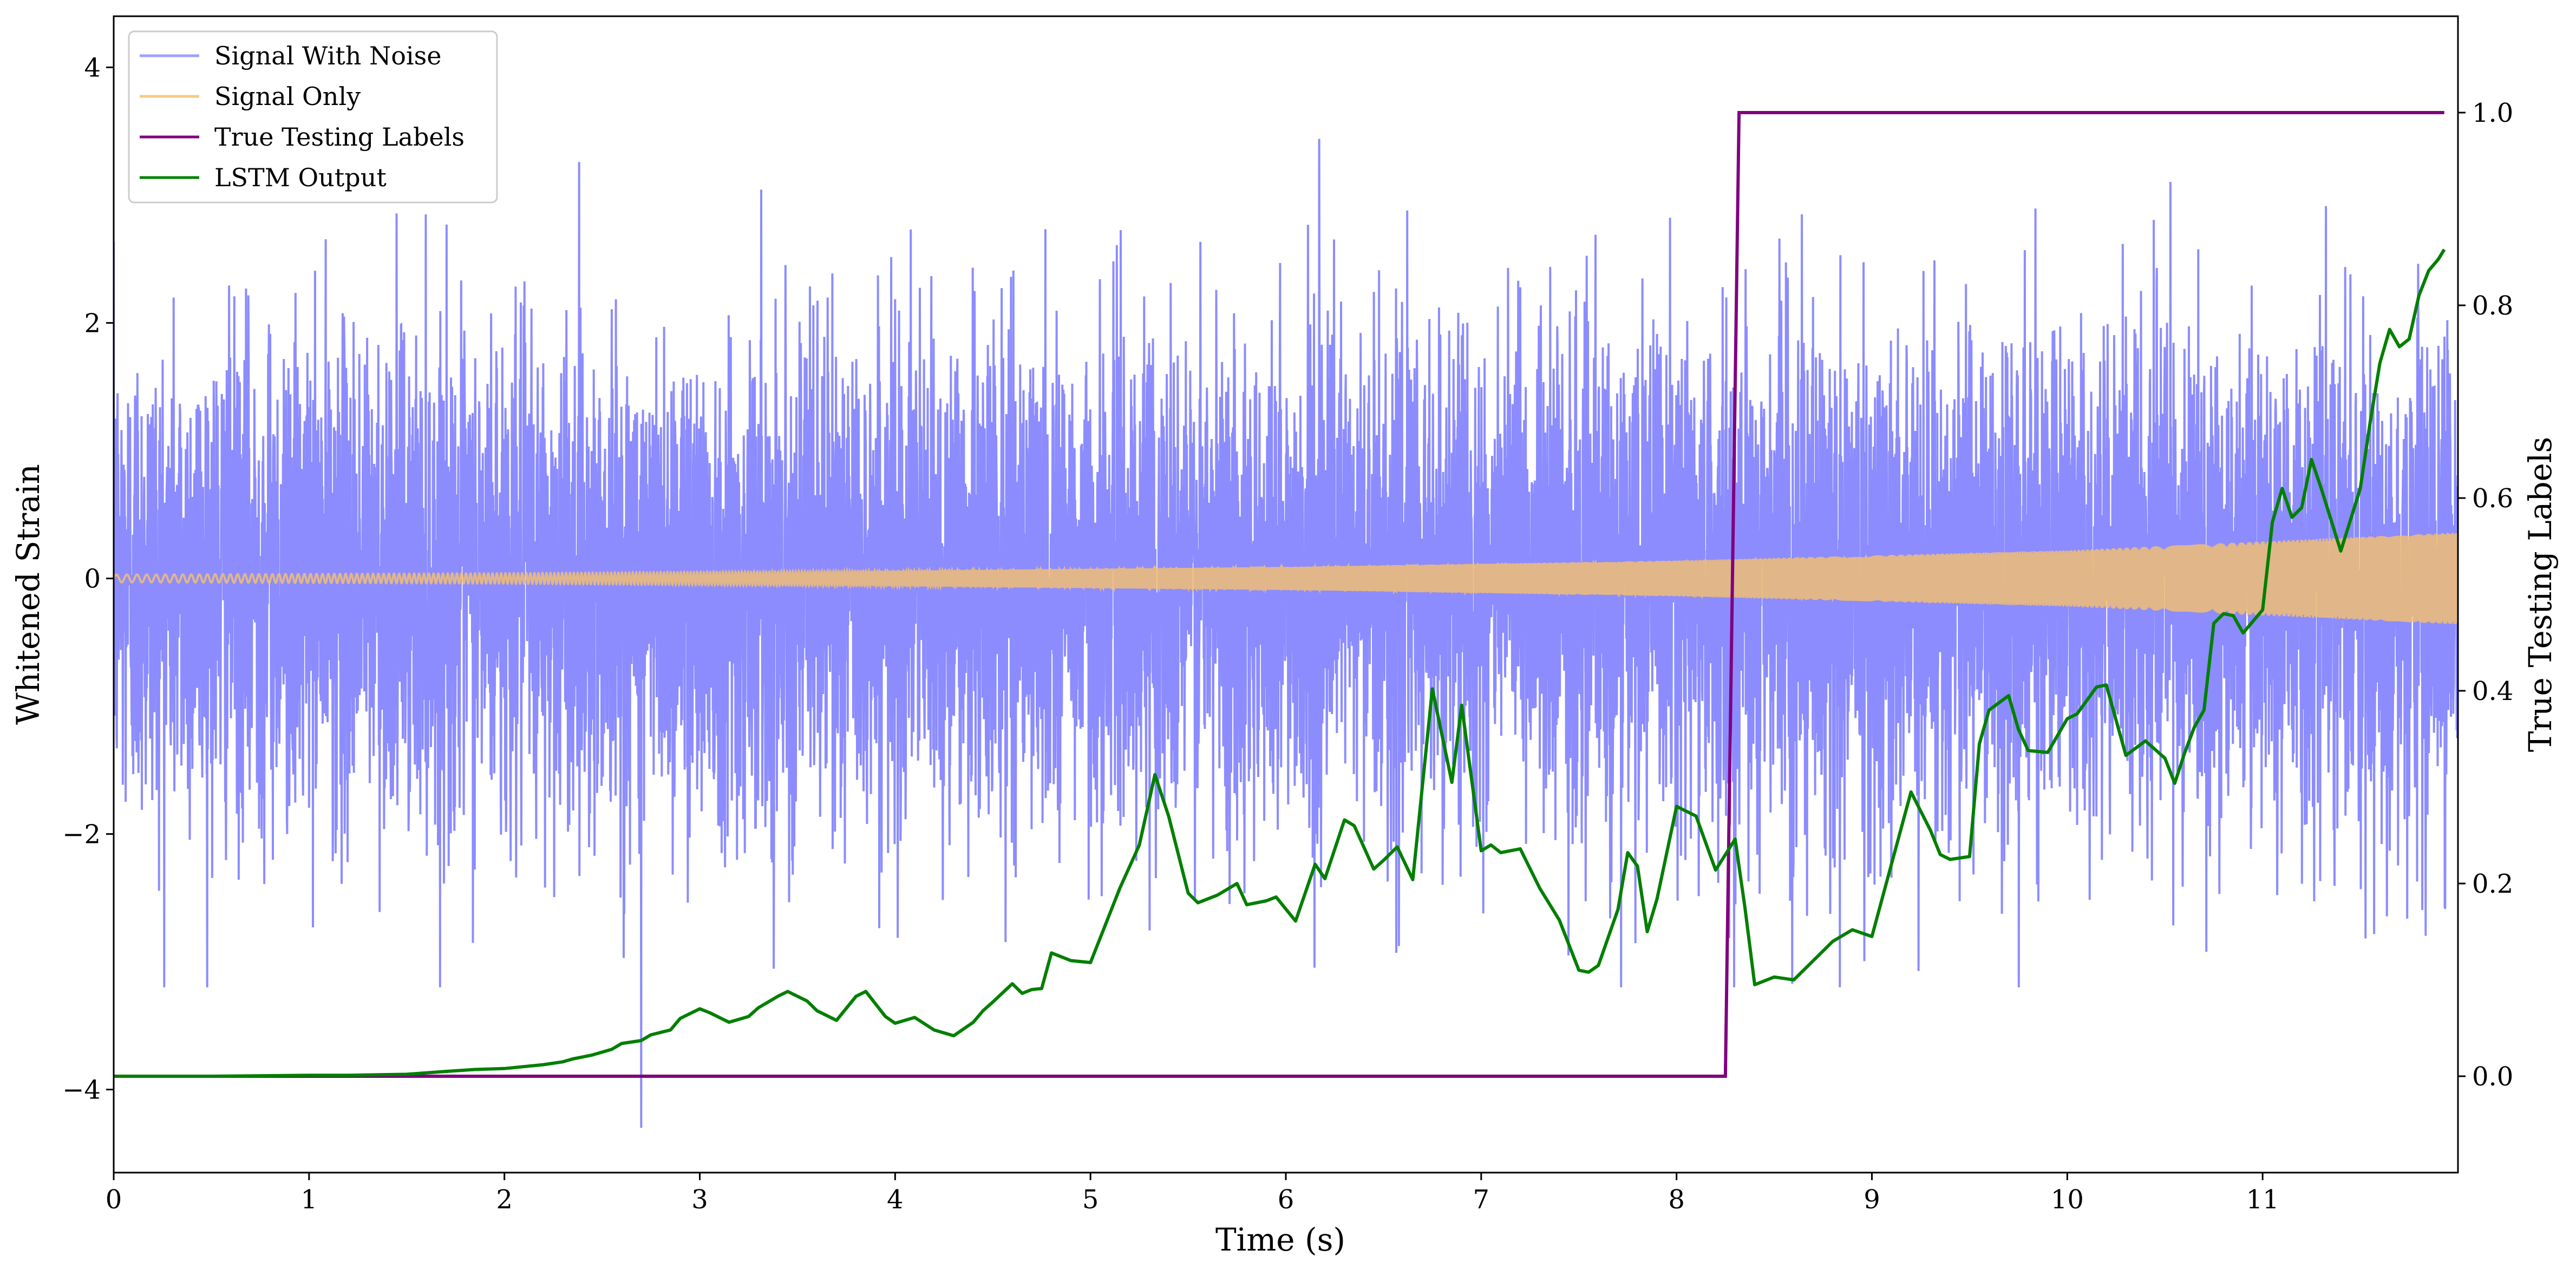 This screenshot has height=1276, width=2576. Describe the element at coordinates (1481, 1200) in the screenshot. I see `x-tick-label: 7` at that location.